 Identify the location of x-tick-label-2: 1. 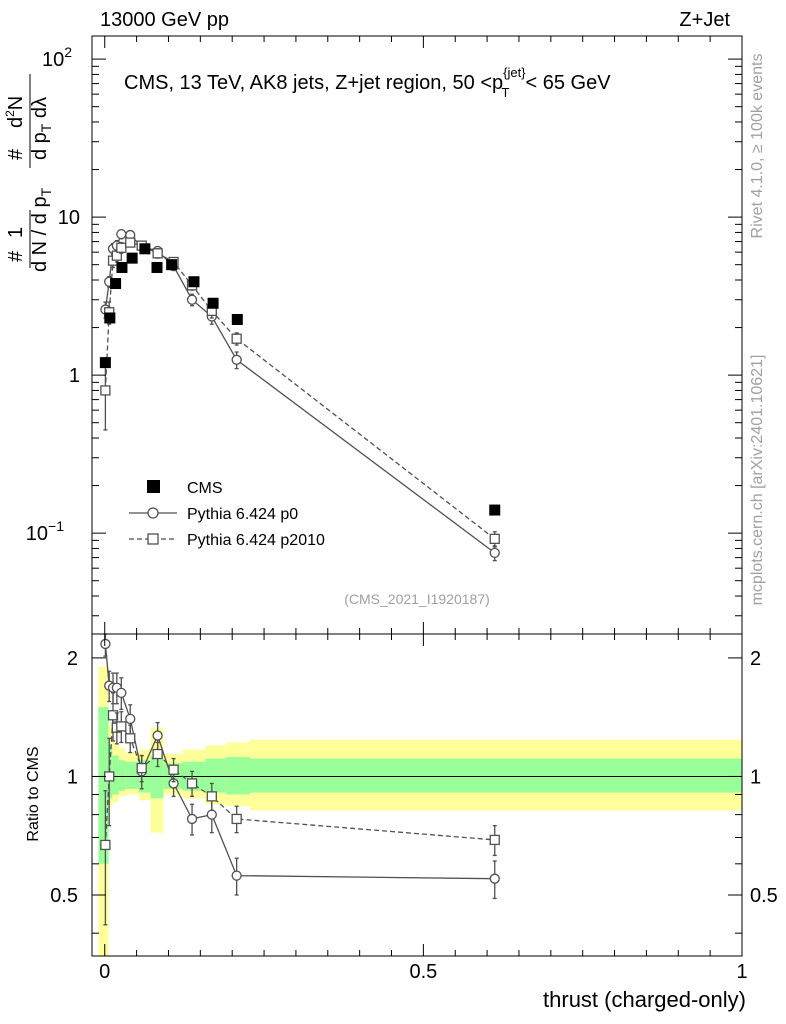
(741, 972).